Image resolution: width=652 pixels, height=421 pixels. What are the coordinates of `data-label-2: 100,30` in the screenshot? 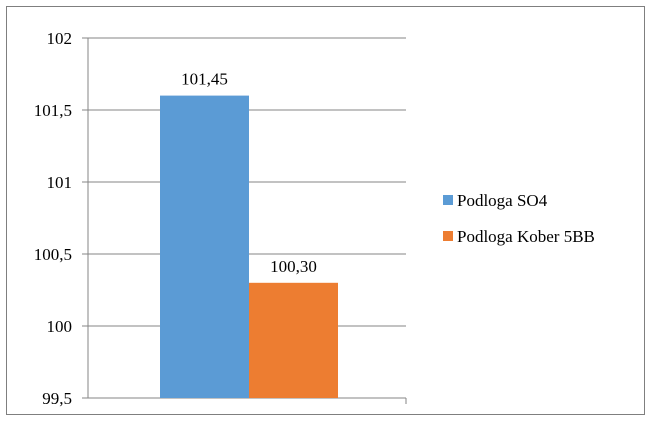 It's located at (293, 266).